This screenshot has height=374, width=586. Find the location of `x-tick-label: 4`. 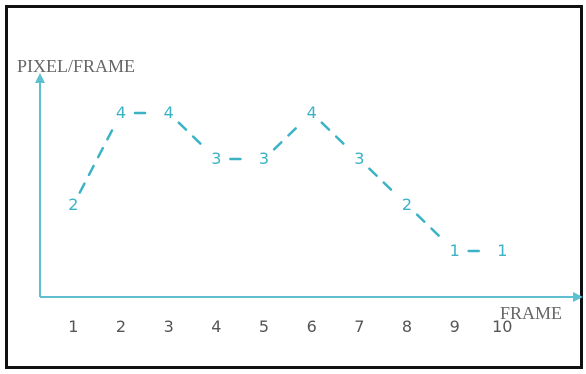

x-tick-label: 4 is located at coordinates (216, 326).